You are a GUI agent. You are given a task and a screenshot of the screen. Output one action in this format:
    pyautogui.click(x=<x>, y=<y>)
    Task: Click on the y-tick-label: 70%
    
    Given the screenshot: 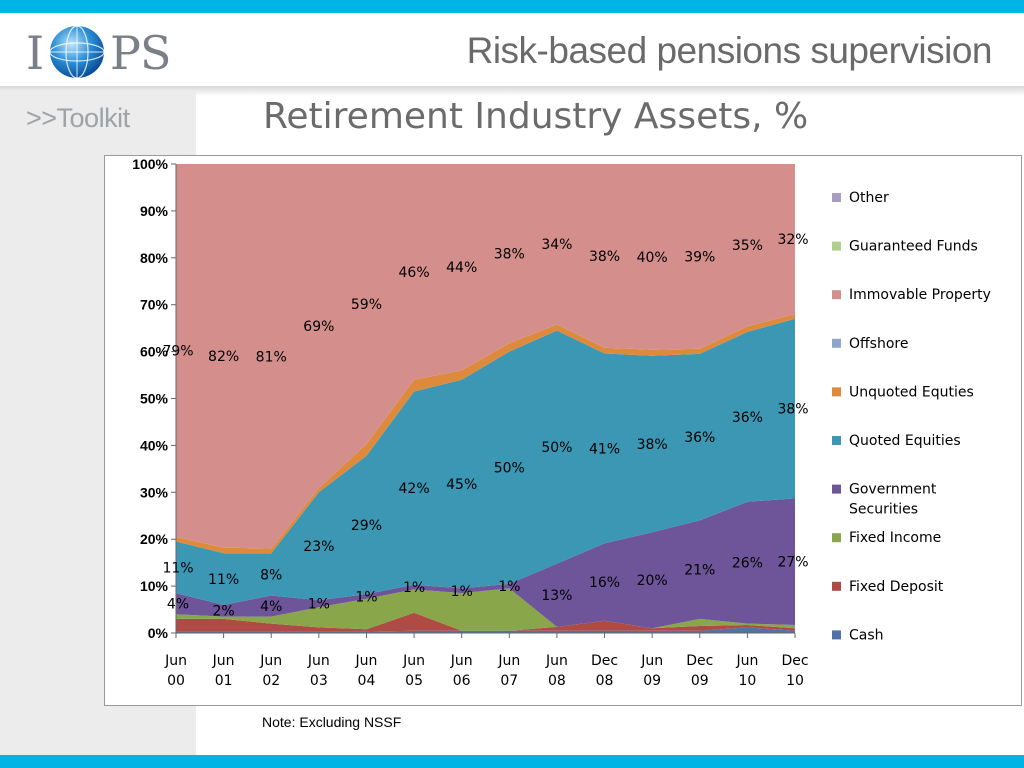 What is the action you would take?
    pyautogui.click(x=154, y=305)
    